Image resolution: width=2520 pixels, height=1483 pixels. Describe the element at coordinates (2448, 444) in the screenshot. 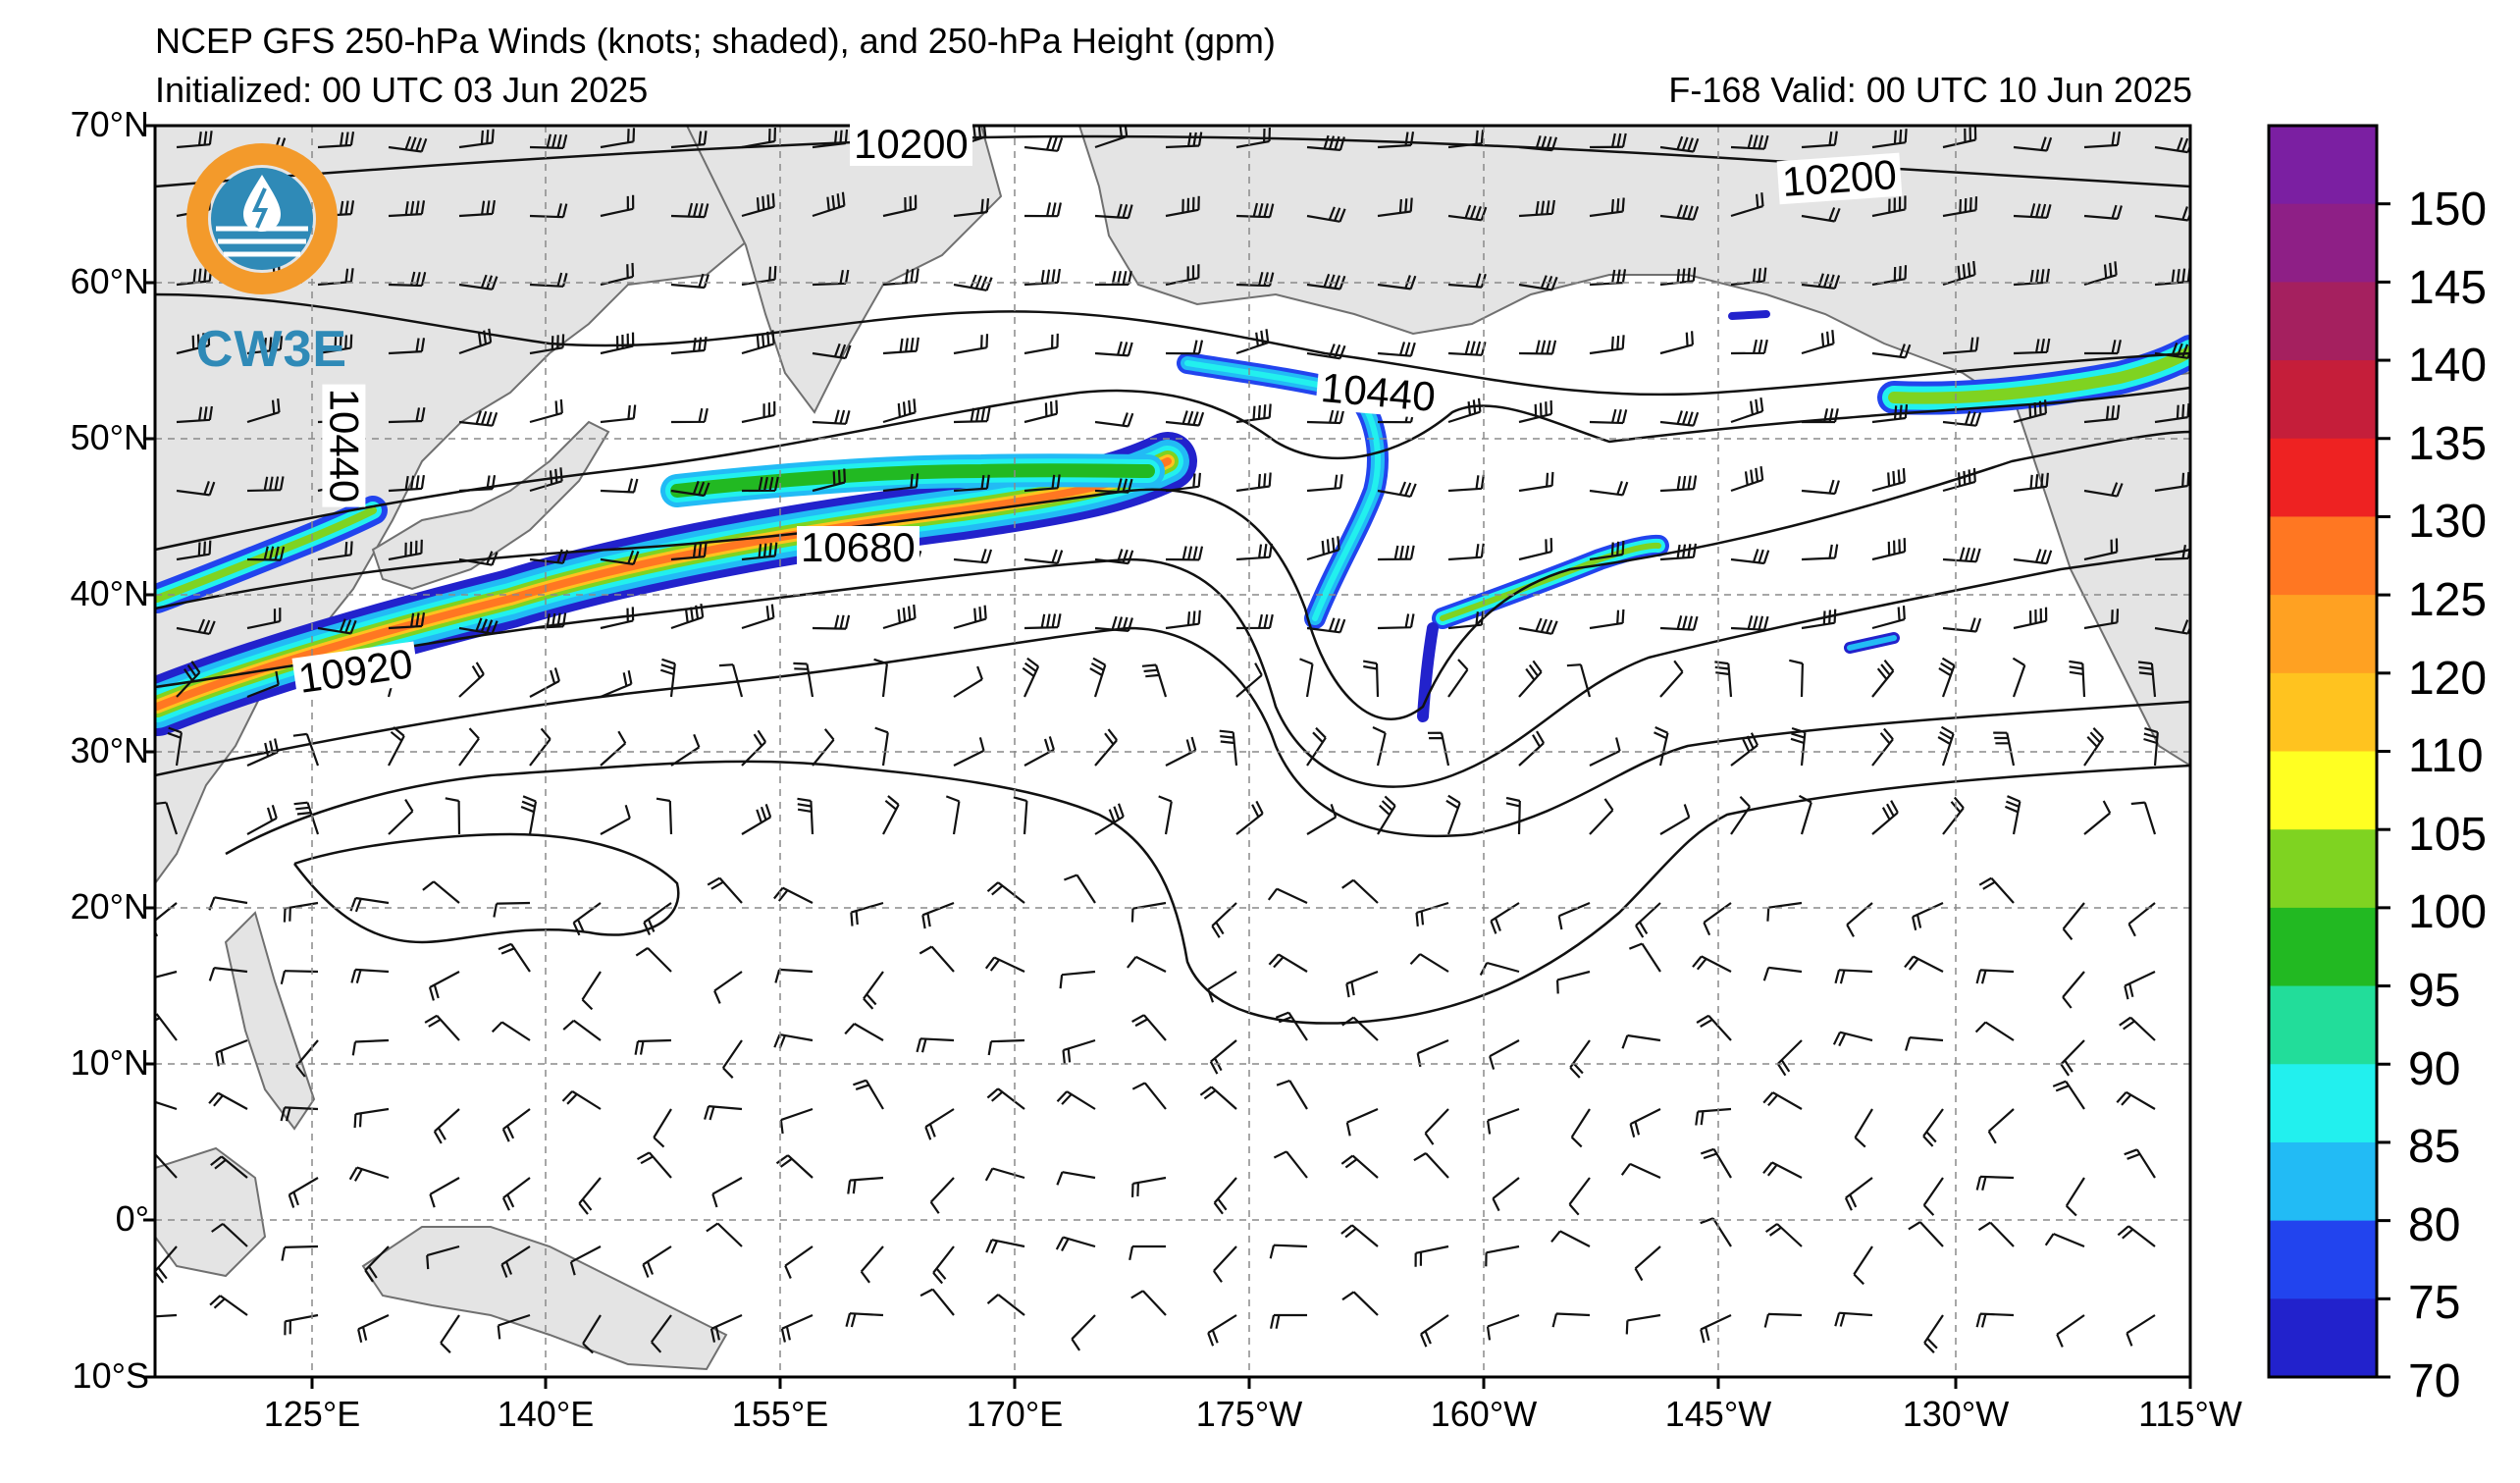

I see `colorbar-label: 135` at that location.